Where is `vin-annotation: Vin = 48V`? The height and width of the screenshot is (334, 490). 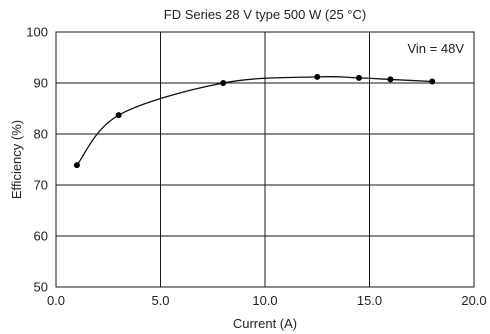 vin-annotation: Vin = 48V is located at coordinates (435, 48).